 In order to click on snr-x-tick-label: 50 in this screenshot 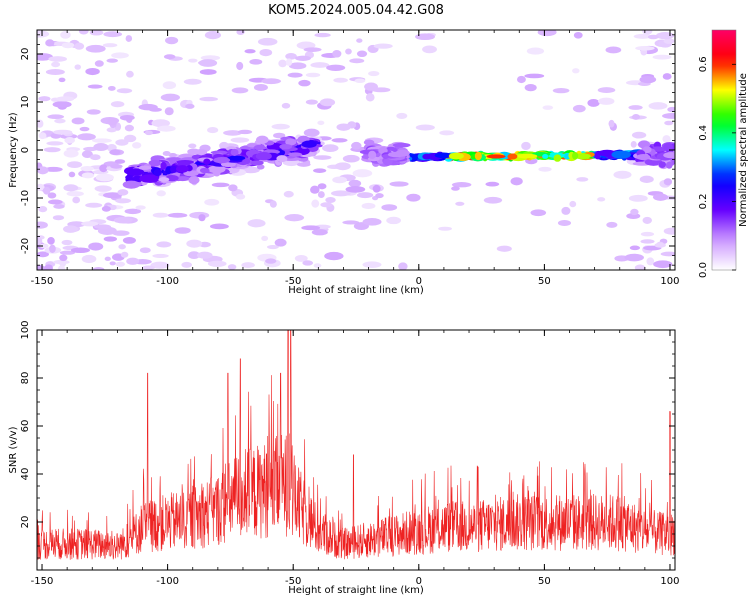, I will do `click(544, 581)`.